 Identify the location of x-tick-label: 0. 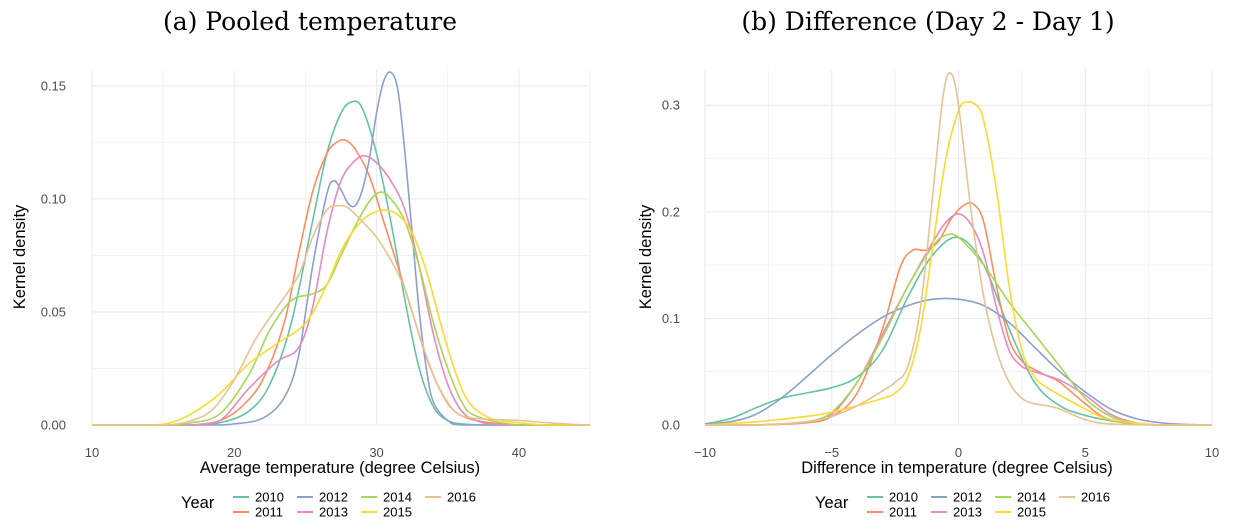
(958, 452).